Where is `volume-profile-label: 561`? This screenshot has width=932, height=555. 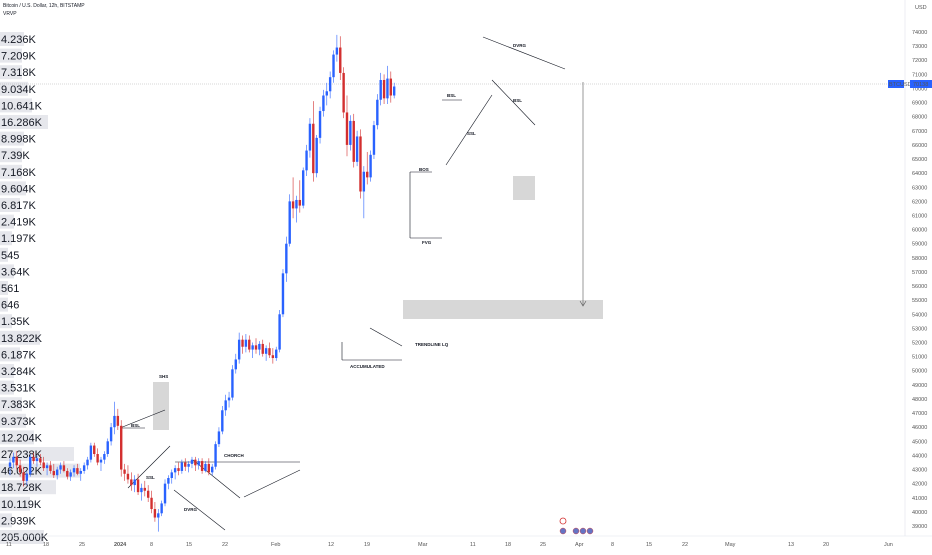 volume-profile-label: 561 is located at coordinates (10, 289).